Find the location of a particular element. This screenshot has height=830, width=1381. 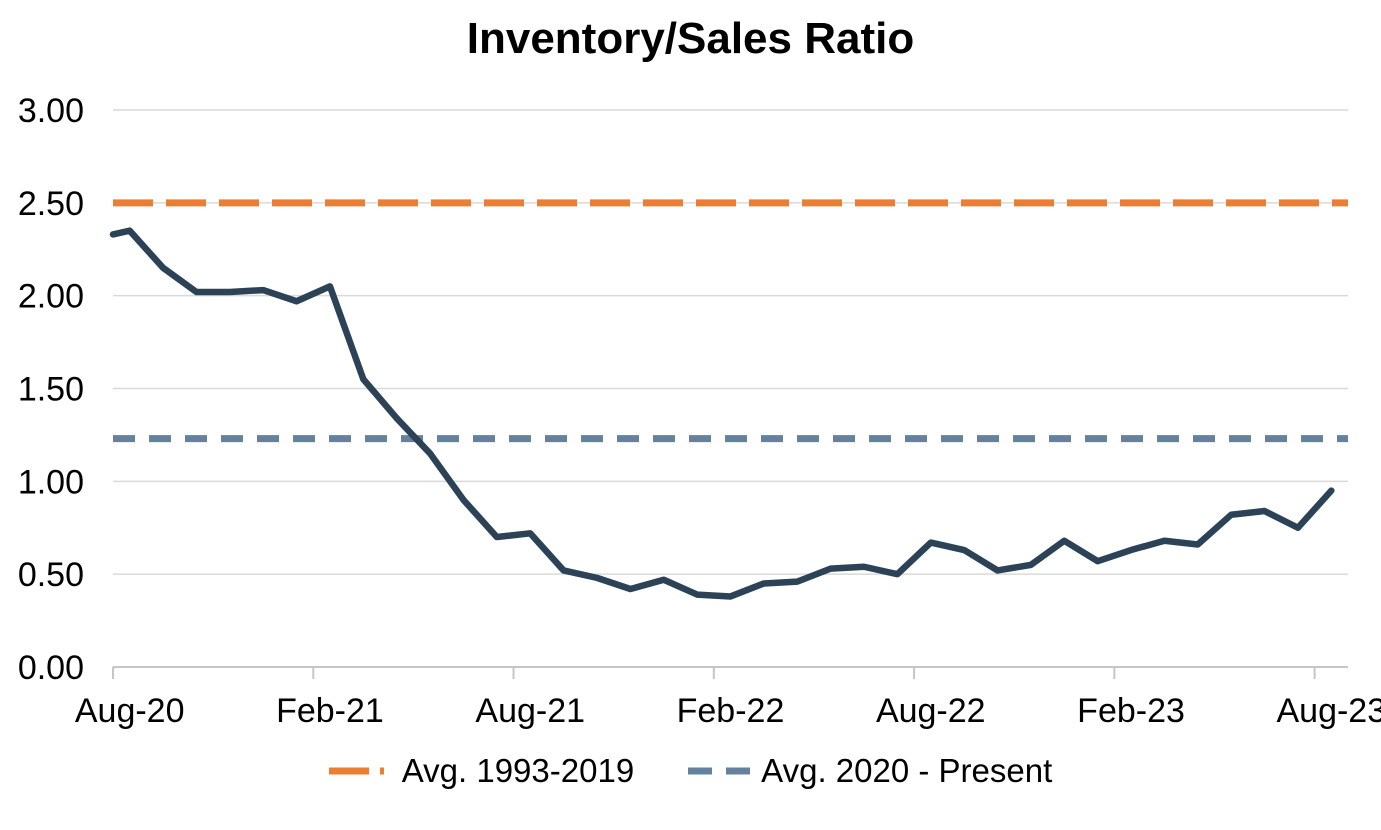

legend-label-avg-1993-2019: Avg. 1993-2019 is located at coordinates (518, 770).